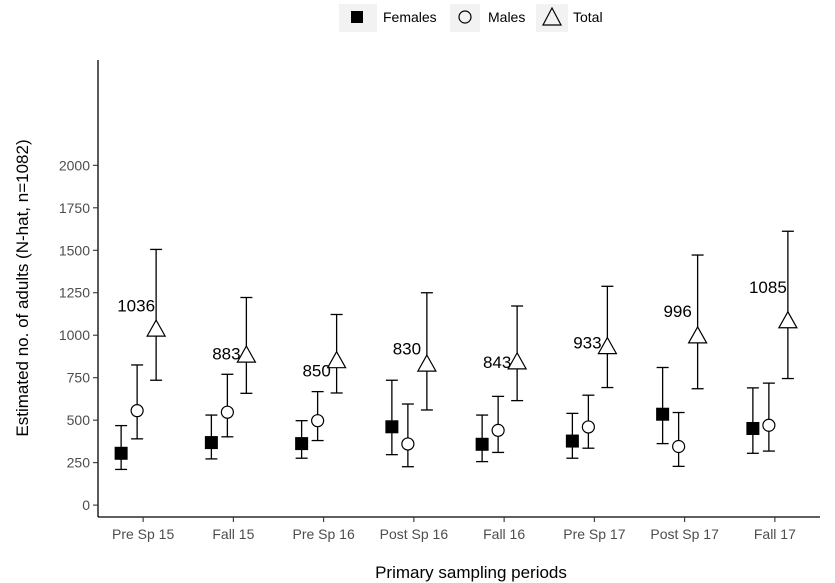 The height and width of the screenshot is (583, 835). I want to click on x-tick-label: Pre Sp 17, so click(594, 534).